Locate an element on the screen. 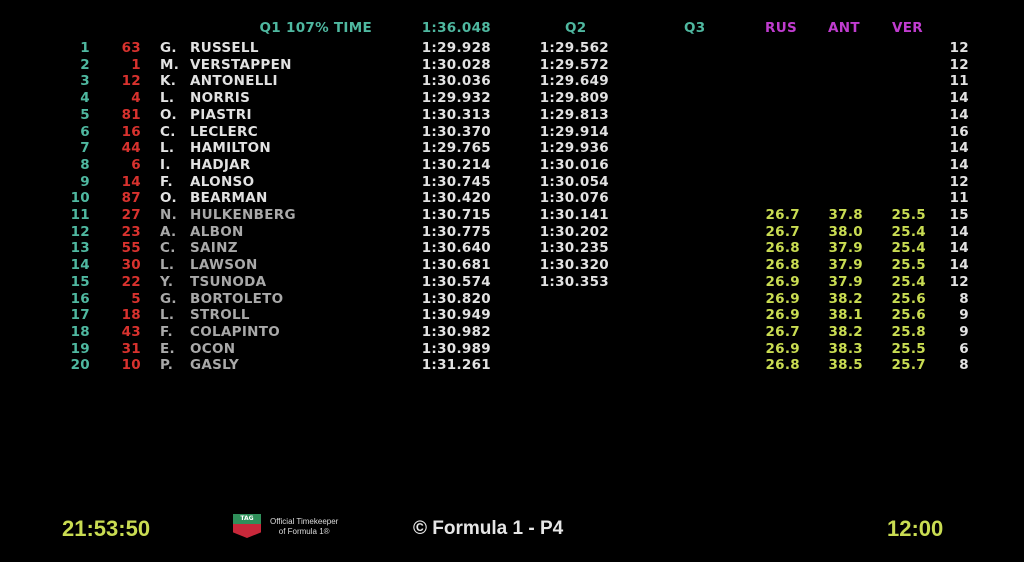 The width and height of the screenshot is (1024, 562). q2-time: 1:30.141 is located at coordinates (574, 215).